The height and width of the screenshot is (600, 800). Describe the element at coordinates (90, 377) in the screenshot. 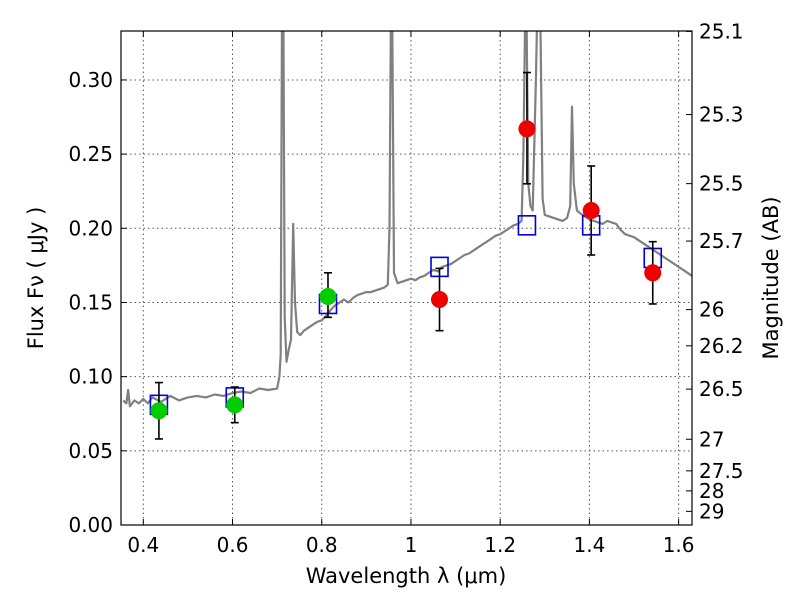

I see `y-tick-label: 0.10` at that location.